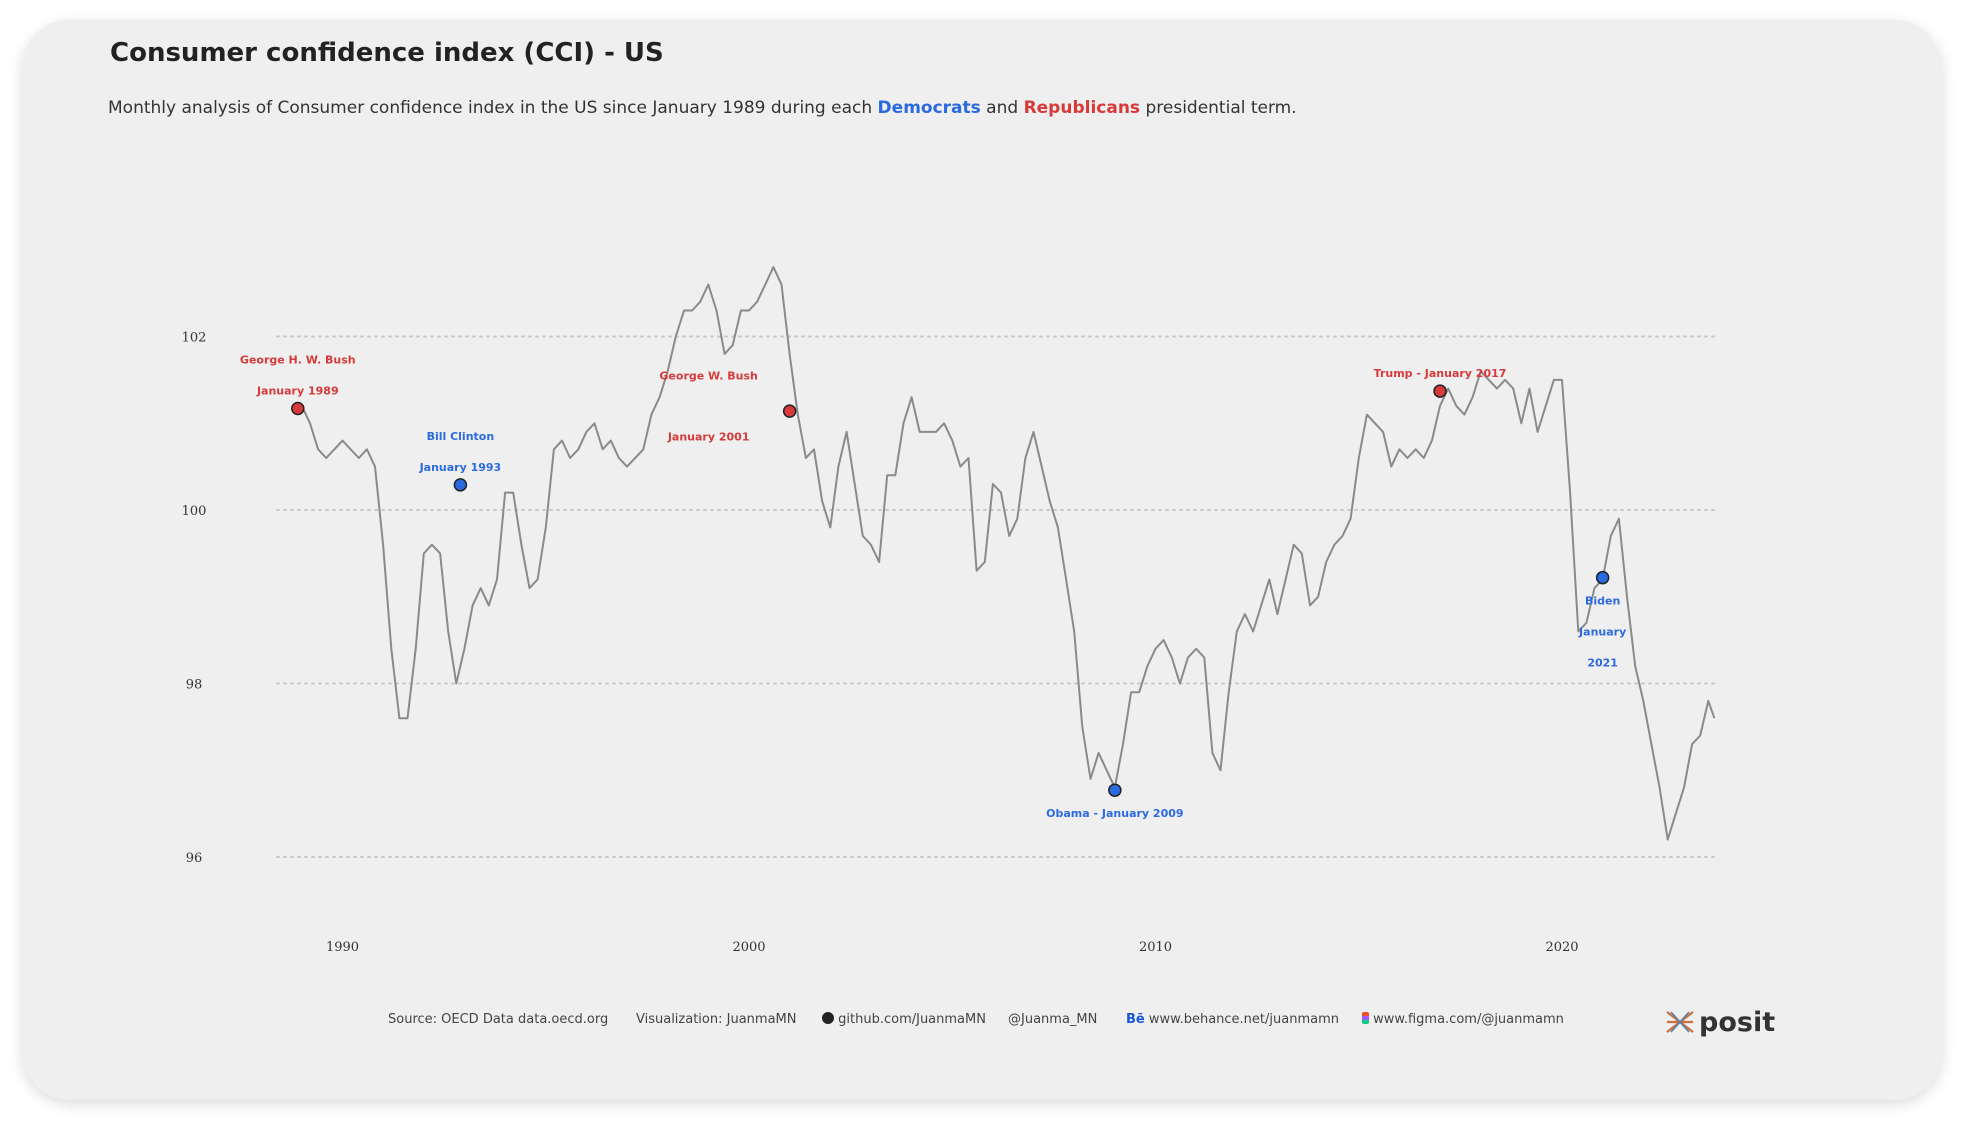  I want to click on posit-logo: posit, so click(1720, 1022).